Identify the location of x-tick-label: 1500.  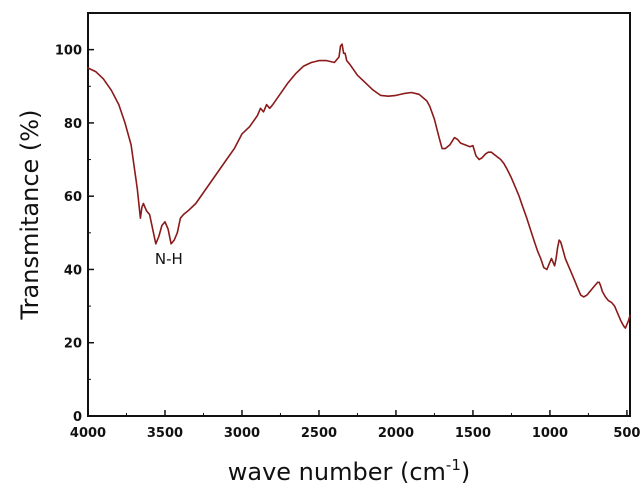
(473, 433).